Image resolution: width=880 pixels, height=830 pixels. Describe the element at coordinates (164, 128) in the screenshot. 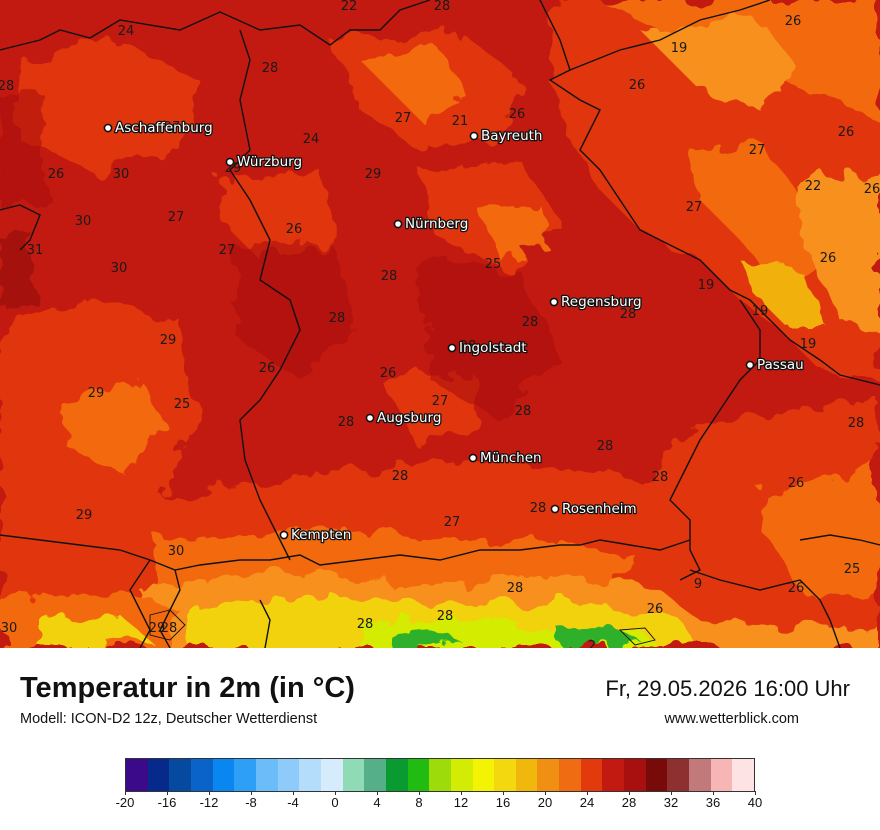

I see `city-label-aschaffenburg: Aschaffenburg` at that location.